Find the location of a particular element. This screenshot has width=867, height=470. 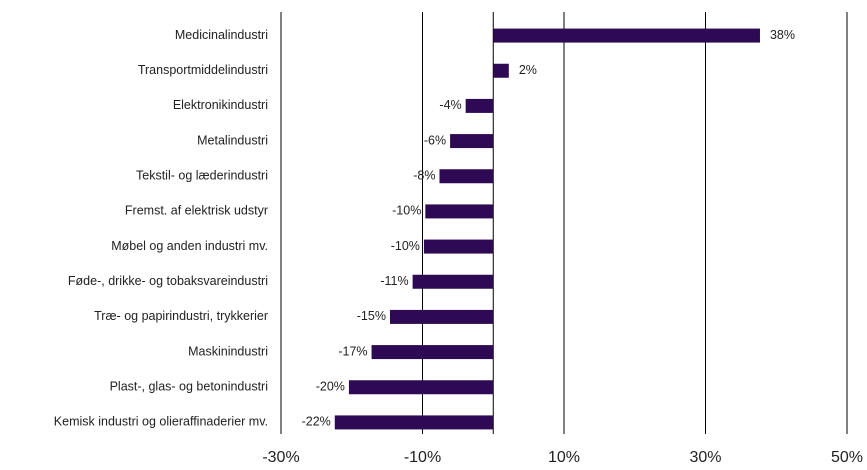

value-label: 38% is located at coordinates (782, 35).